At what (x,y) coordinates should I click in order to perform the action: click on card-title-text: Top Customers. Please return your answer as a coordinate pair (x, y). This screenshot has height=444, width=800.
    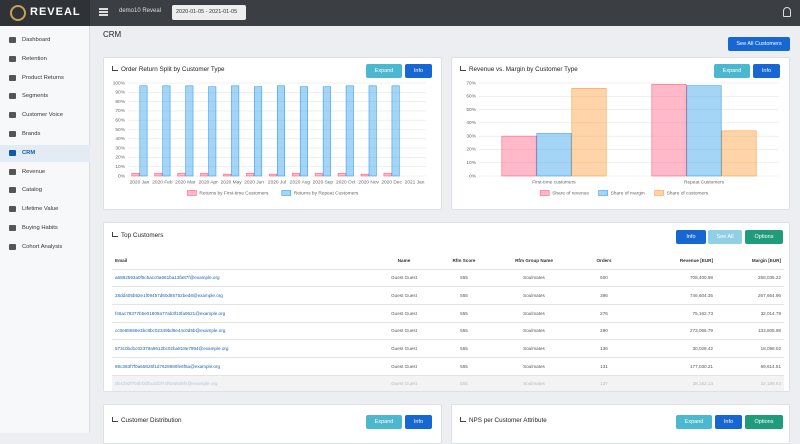
    Looking at the image, I should click on (142, 235).